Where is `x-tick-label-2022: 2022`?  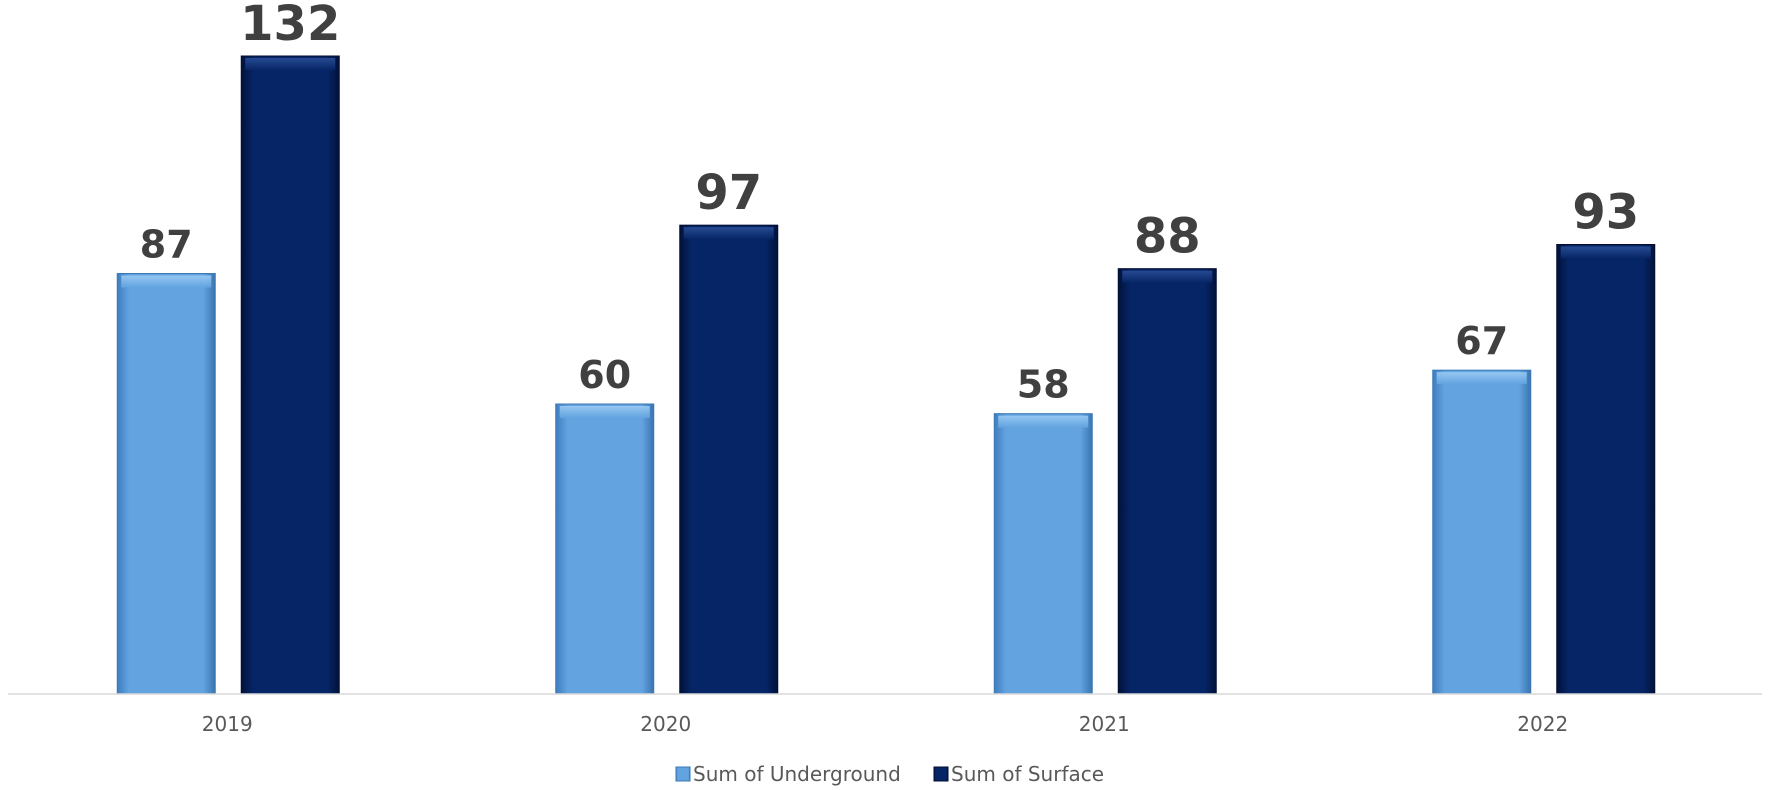 x-tick-label-2022: 2022 is located at coordinates (1542, 724).